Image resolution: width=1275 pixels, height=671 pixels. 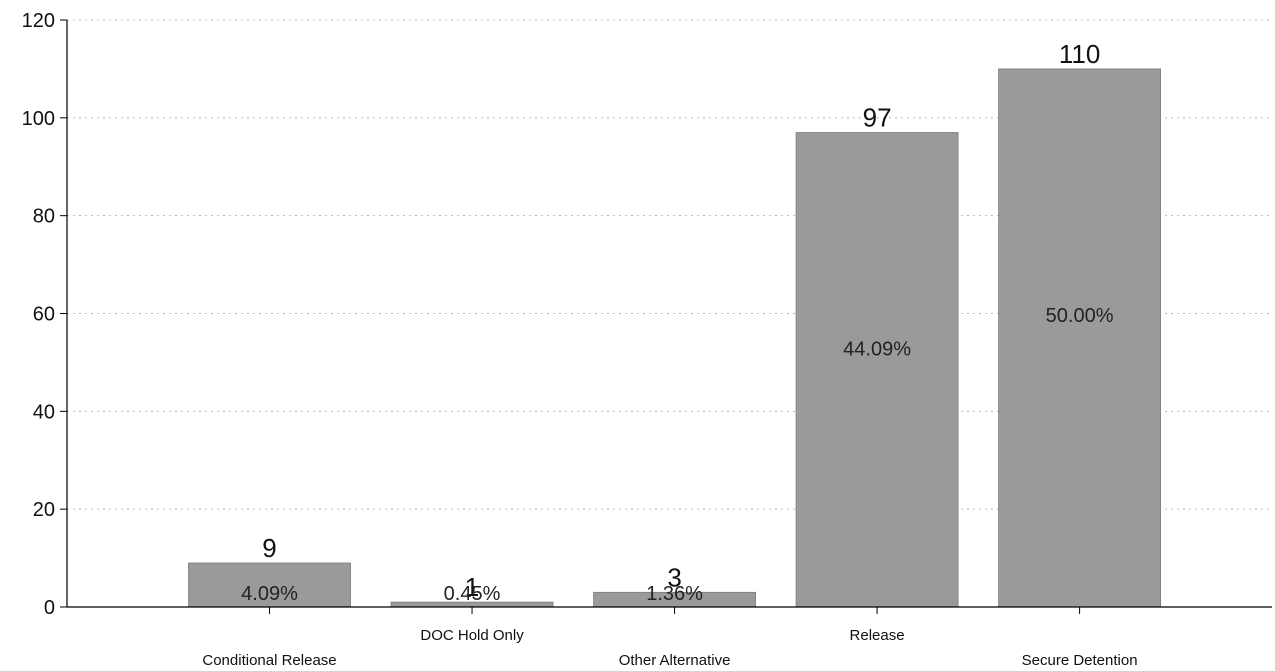 What do you see at coordinates (269, 660) in the screenshot?
I see `x-tick-label: Conditional Release` at bounding box center [269, 660].